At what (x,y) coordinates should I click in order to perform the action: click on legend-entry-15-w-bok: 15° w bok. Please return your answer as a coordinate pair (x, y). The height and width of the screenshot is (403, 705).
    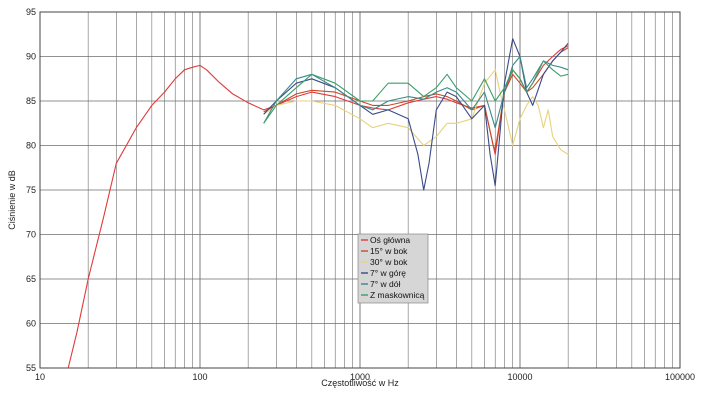
    Looking at the image, I should click on (384, 251).